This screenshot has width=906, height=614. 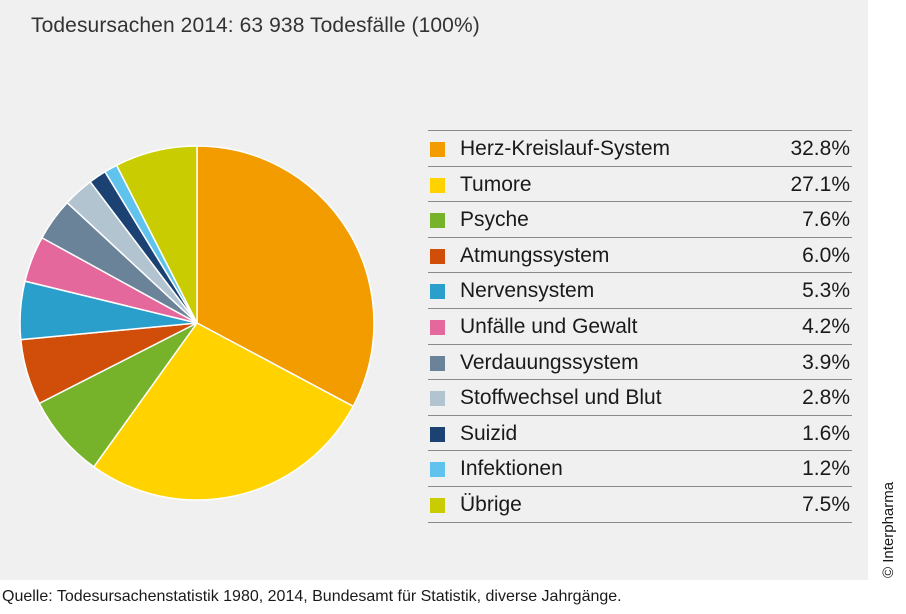 I want to click on legend-row: Infektionen 1.2%, so click(x=640, y=469).